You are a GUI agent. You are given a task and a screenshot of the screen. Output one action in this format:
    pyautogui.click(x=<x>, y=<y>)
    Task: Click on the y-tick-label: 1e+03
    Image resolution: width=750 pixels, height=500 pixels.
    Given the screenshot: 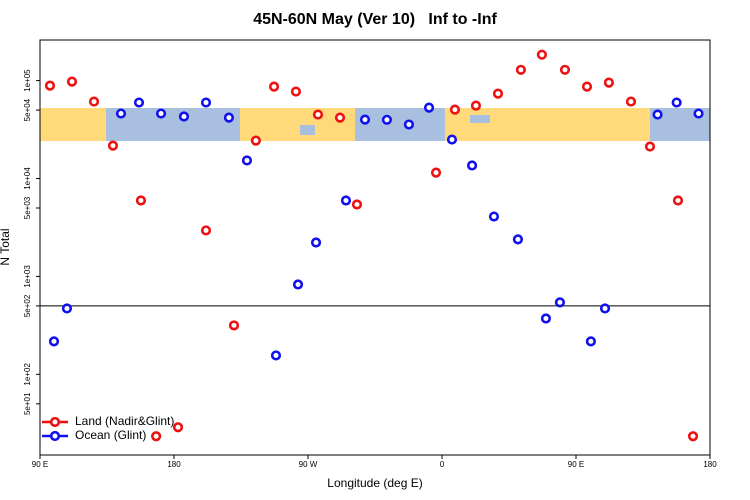 What is the action you would take?
    pyautogui.click(x=27, y=276)
    